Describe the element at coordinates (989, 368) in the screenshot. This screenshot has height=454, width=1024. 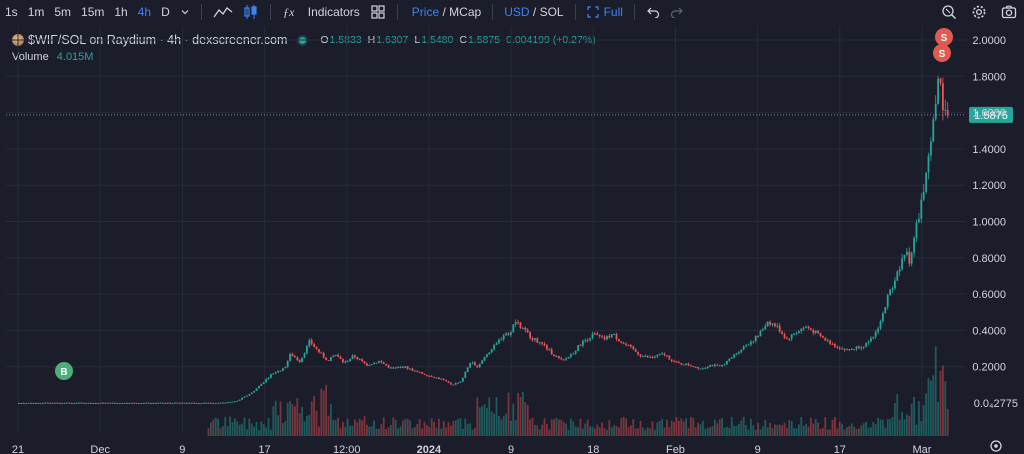
I see `price-tick-label: 0.2000` at that location.